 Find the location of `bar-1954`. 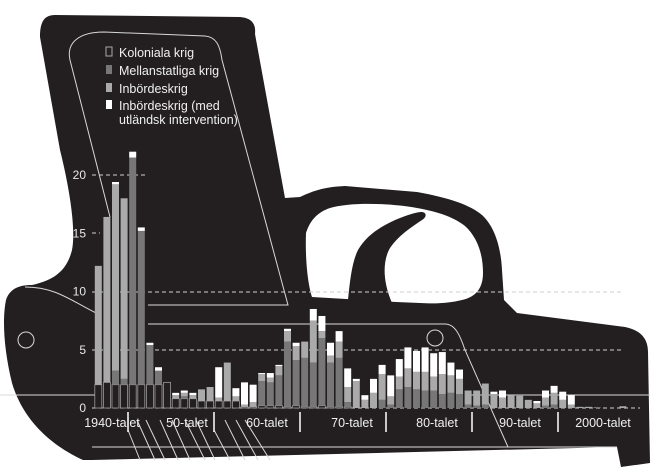

bar-1954 is located at coordinates (167, 395).